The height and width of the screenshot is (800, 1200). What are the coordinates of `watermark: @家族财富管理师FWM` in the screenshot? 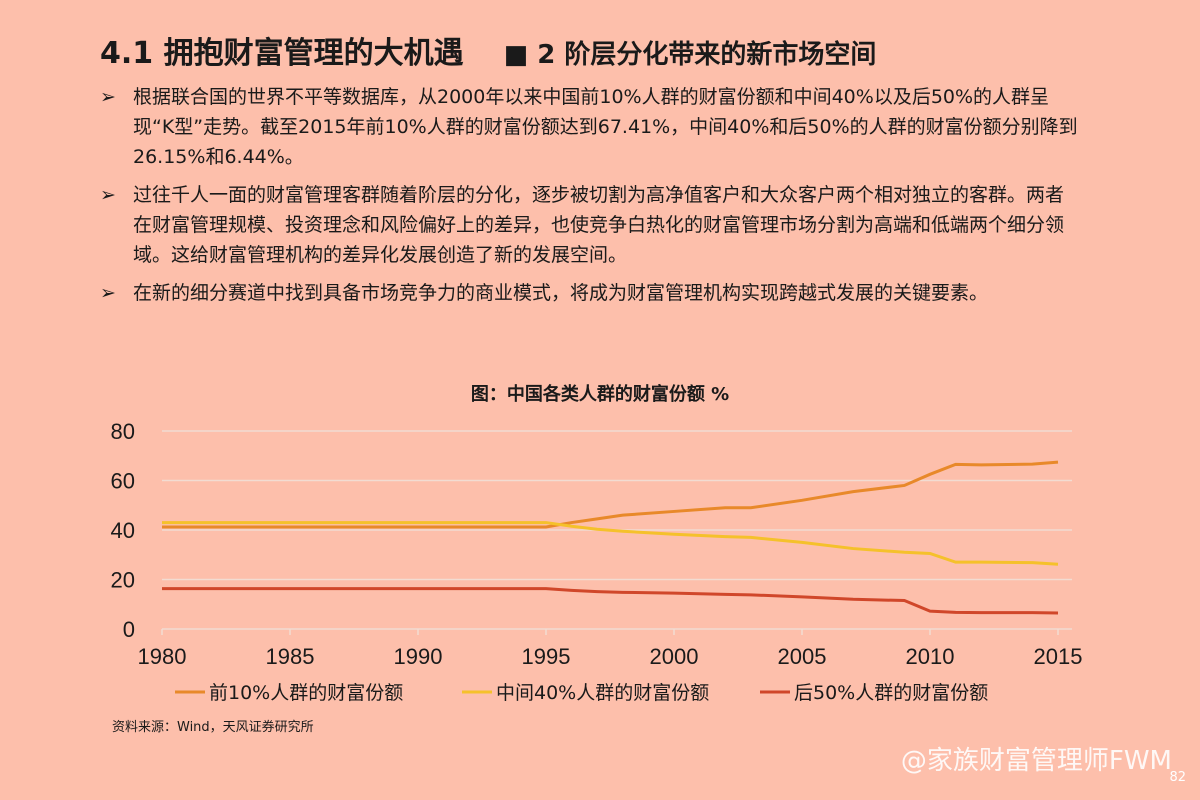 It's located at (1036, 761).